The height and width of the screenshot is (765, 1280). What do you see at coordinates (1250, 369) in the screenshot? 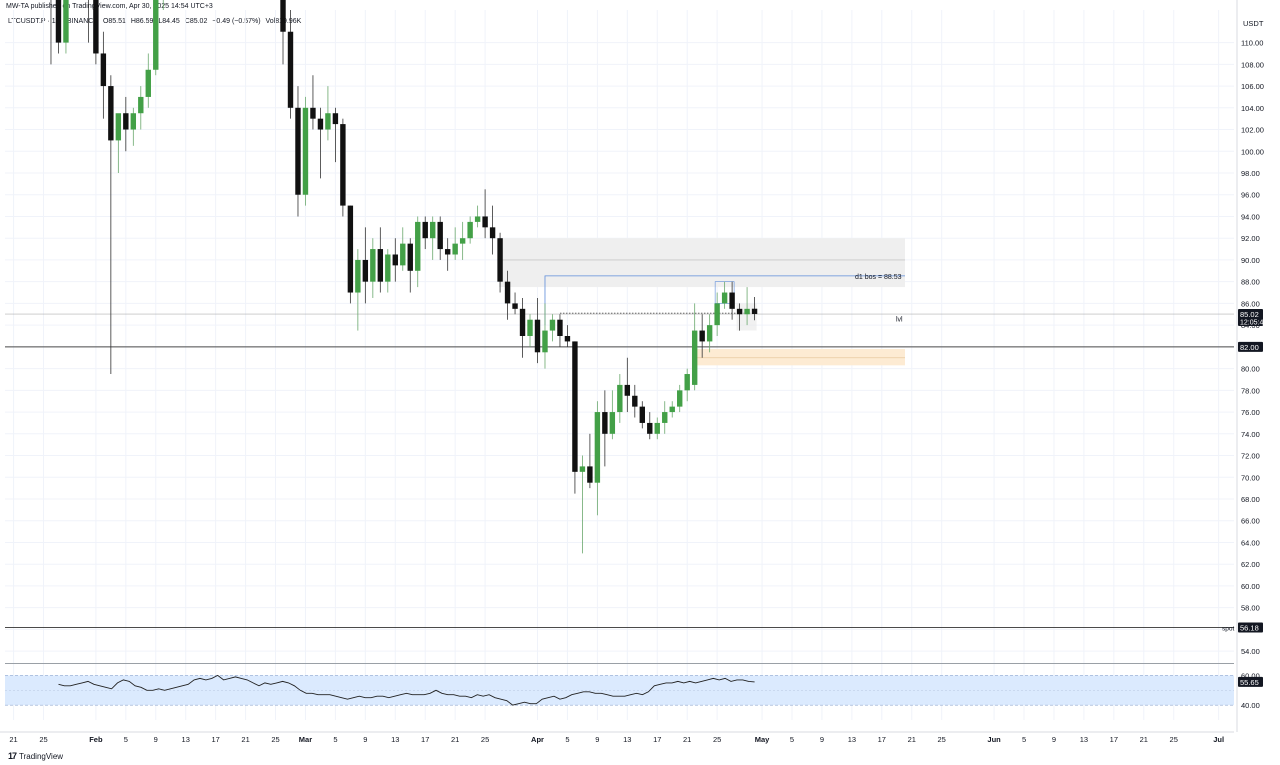
I see `price-tick-label: 80.00` at bounding box center [1250, 369].